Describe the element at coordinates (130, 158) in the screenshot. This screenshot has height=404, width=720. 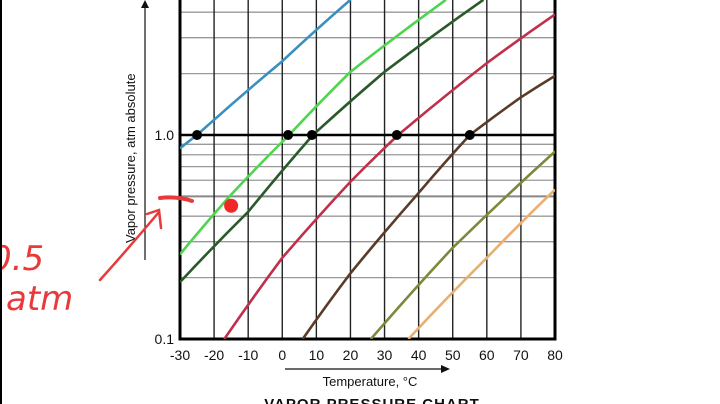
I see `y-axis-label: Vapor pressure, atm absolute` at that location.